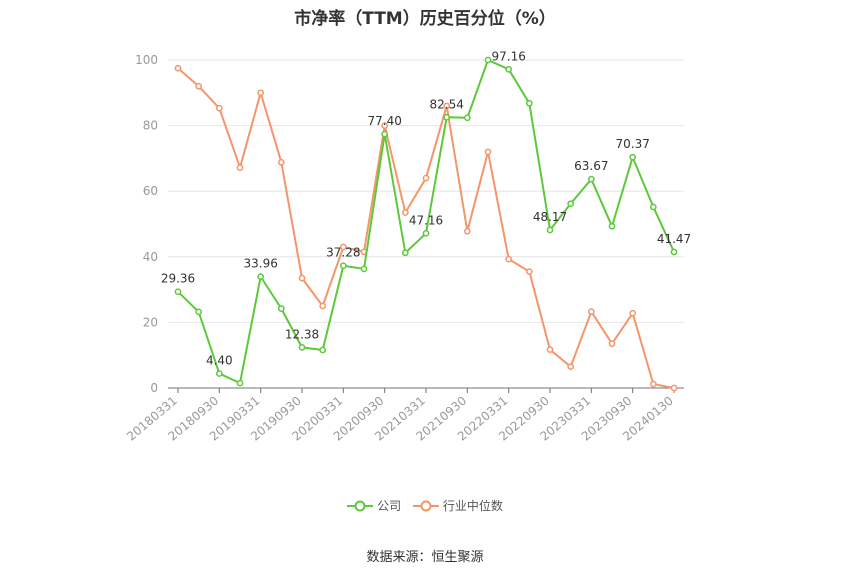  Describe the element at coordinates (150, 126) in the screenshot. I see `y-tick-label: 80` at that location.